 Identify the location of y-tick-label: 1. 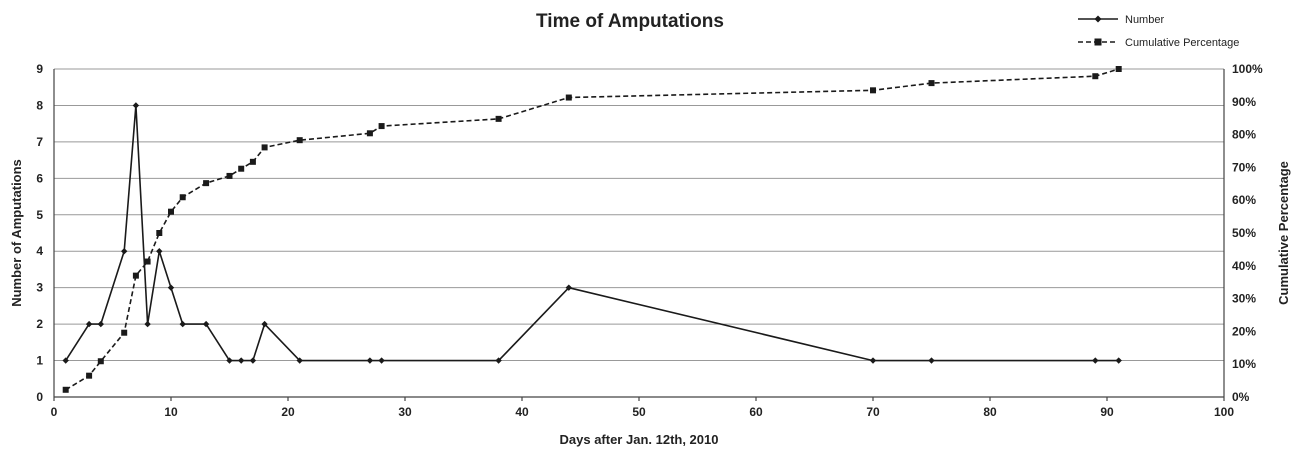
(39, 361).